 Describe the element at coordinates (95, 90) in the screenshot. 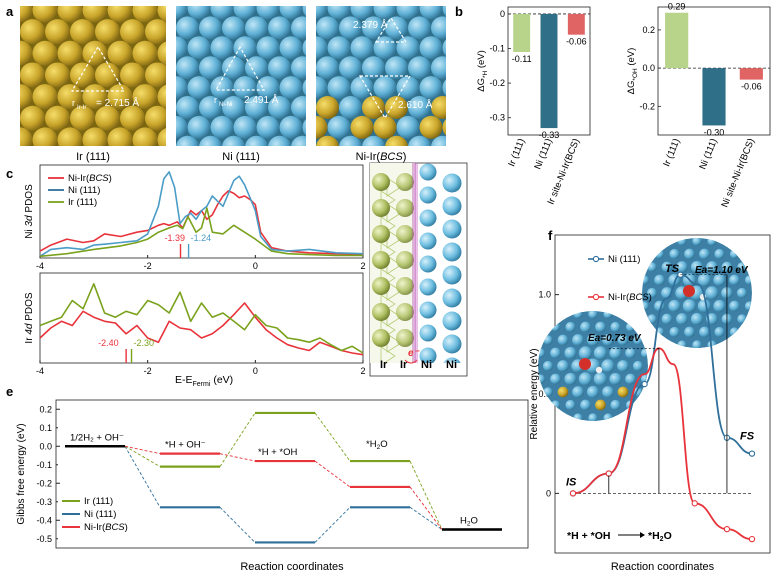

I see `ir-surface-atoms` at that location.